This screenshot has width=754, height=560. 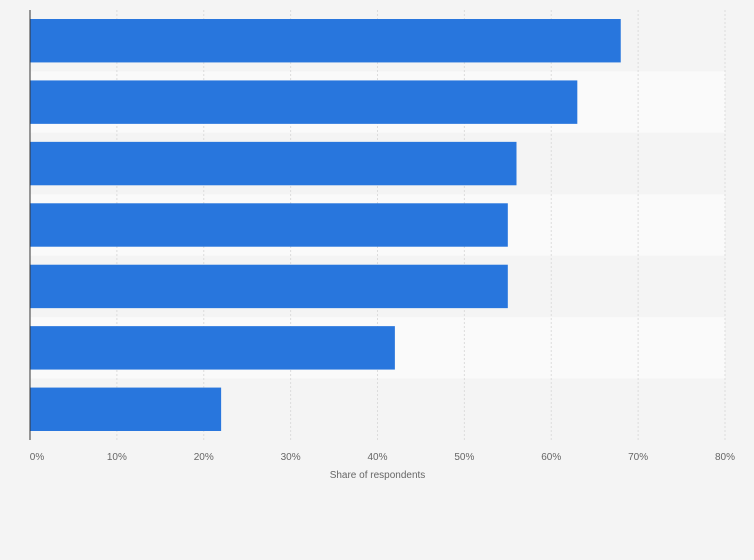 What do you see at coordinates (204, 457) in the screenshot?
I see `x-tick-label: 20%` at bounding box center [204, 457].